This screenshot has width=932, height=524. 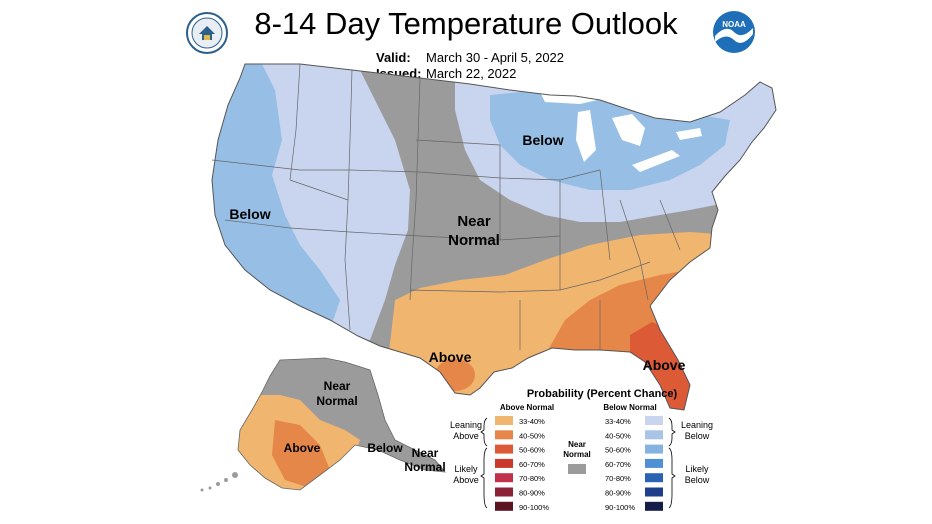 What do you see at coordinates (697, 469) in the screenshot?
I see `likely-below-label-1: Likely` at bounding box center [697, 469].